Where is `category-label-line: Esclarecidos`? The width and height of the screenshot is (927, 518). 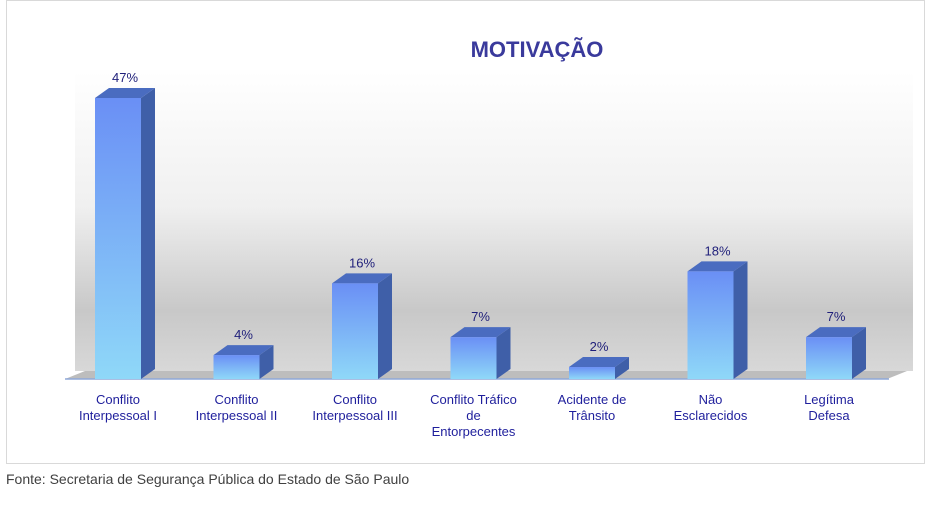
category-label-line: Esclarecidos is located at coordinates (710, 415).